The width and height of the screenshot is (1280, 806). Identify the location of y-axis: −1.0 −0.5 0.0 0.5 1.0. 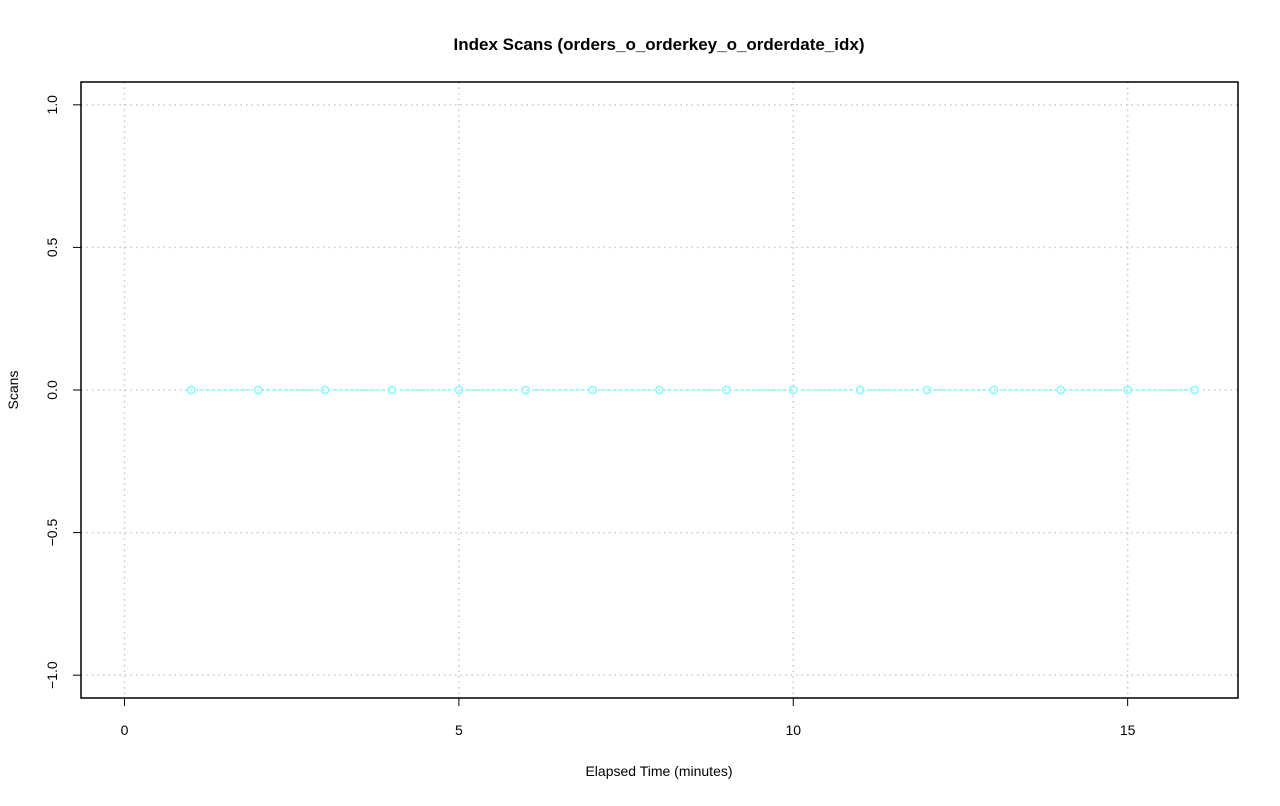
(62, 392).